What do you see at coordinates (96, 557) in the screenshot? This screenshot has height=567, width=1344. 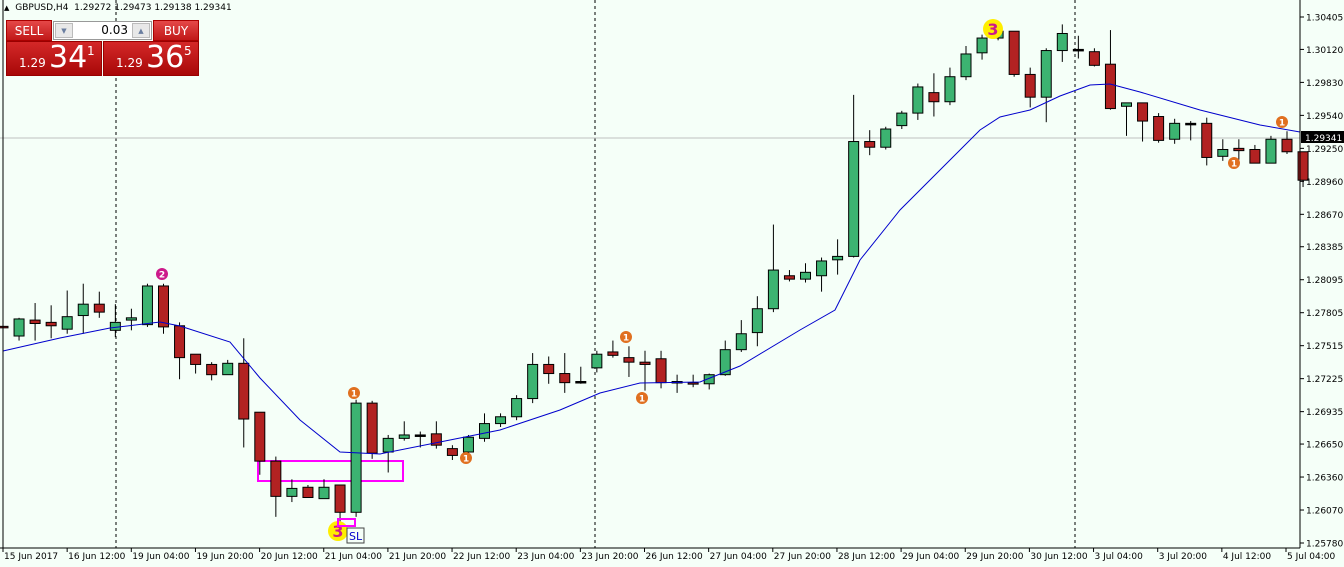 I see `time-tick-label: 16 Jun 12:00` at bounding box center [96, 557].